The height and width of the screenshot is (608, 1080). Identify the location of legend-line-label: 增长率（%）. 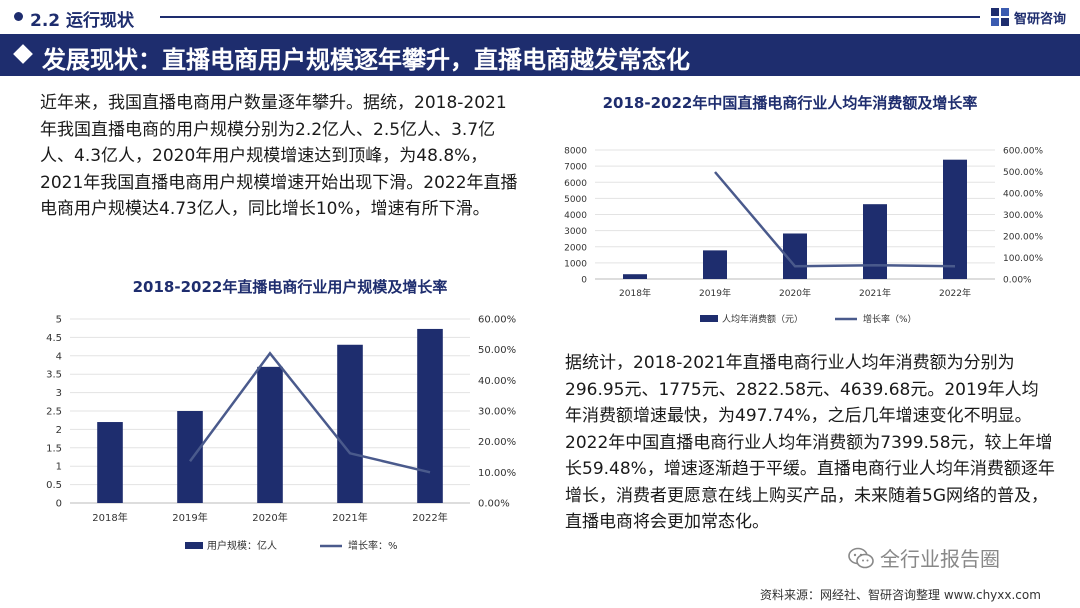
(890, 319).